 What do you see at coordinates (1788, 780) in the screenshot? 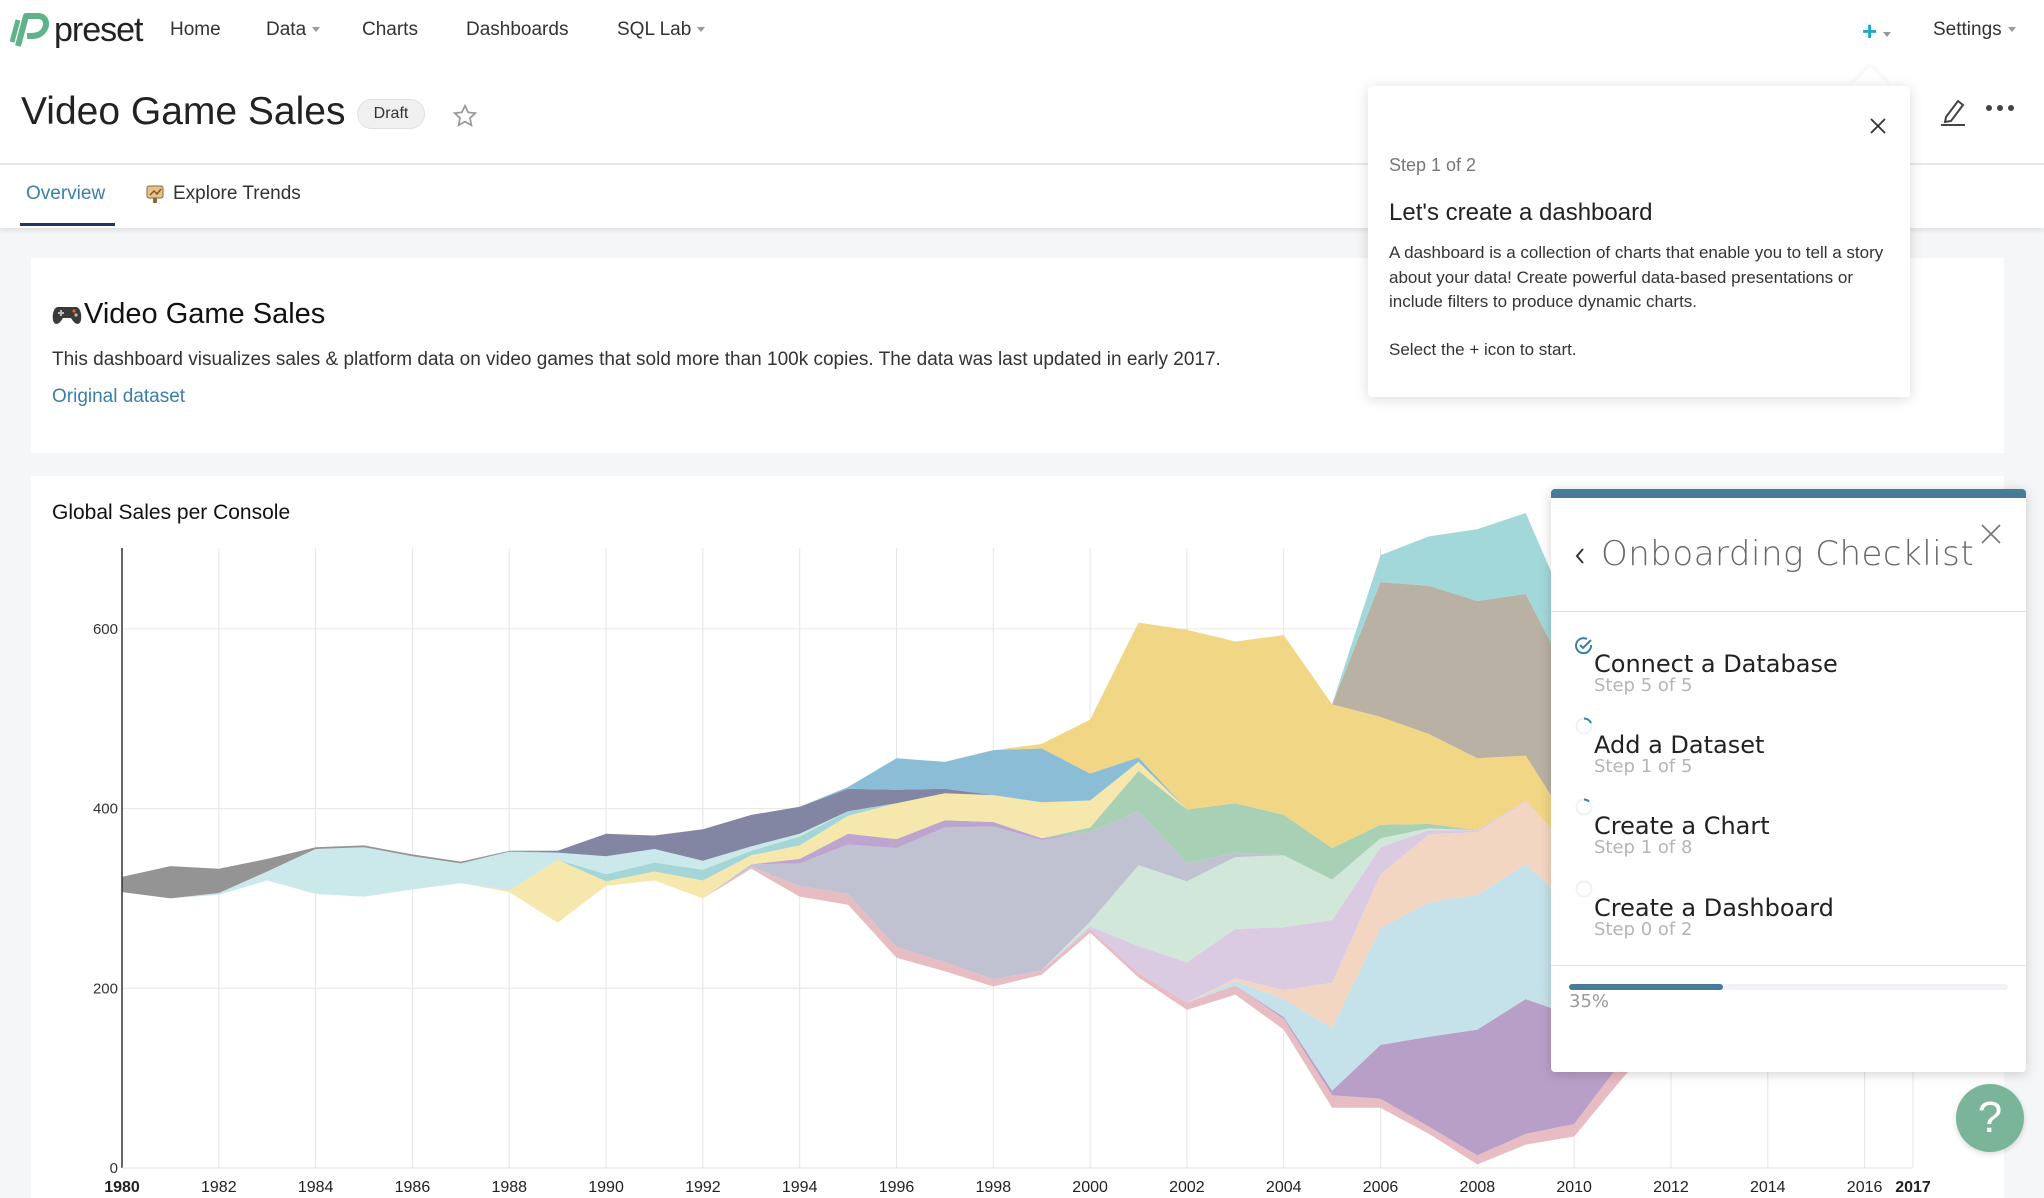
I see `onboarding-checklist-panel` at bounding box center [1788, 780].